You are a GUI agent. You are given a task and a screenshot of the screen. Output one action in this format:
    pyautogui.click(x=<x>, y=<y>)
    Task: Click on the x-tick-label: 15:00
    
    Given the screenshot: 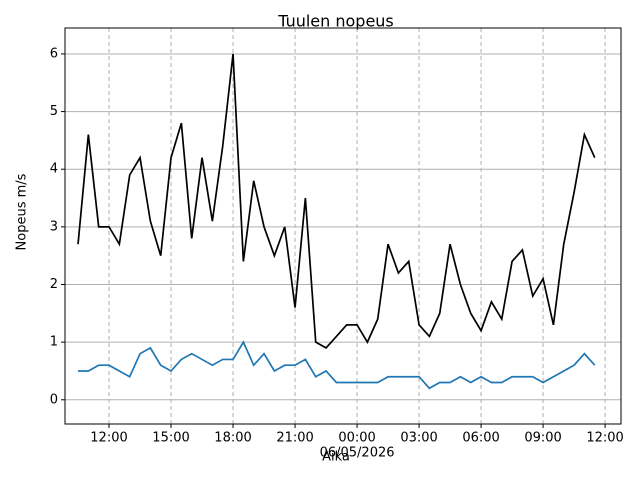 What is the action you would take?
    pyautogui.click(x=170, y=438)
    